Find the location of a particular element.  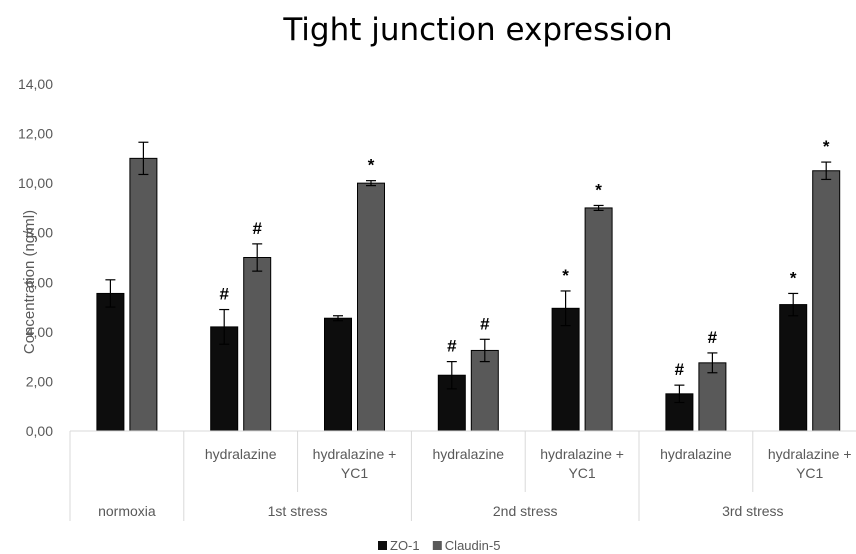

y-tick-label: 4,00 is located at coordinates (39, 332).